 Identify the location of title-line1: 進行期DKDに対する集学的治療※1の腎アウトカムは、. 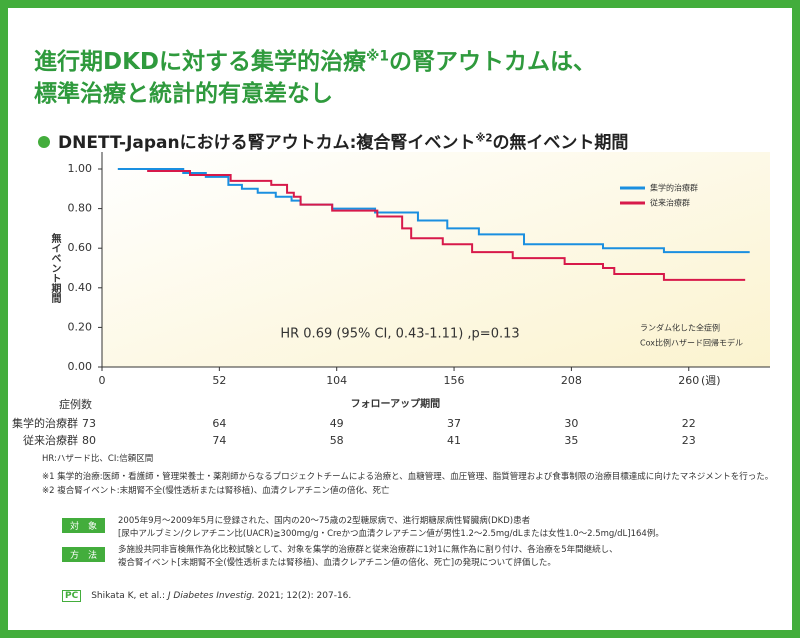
(315, 59).